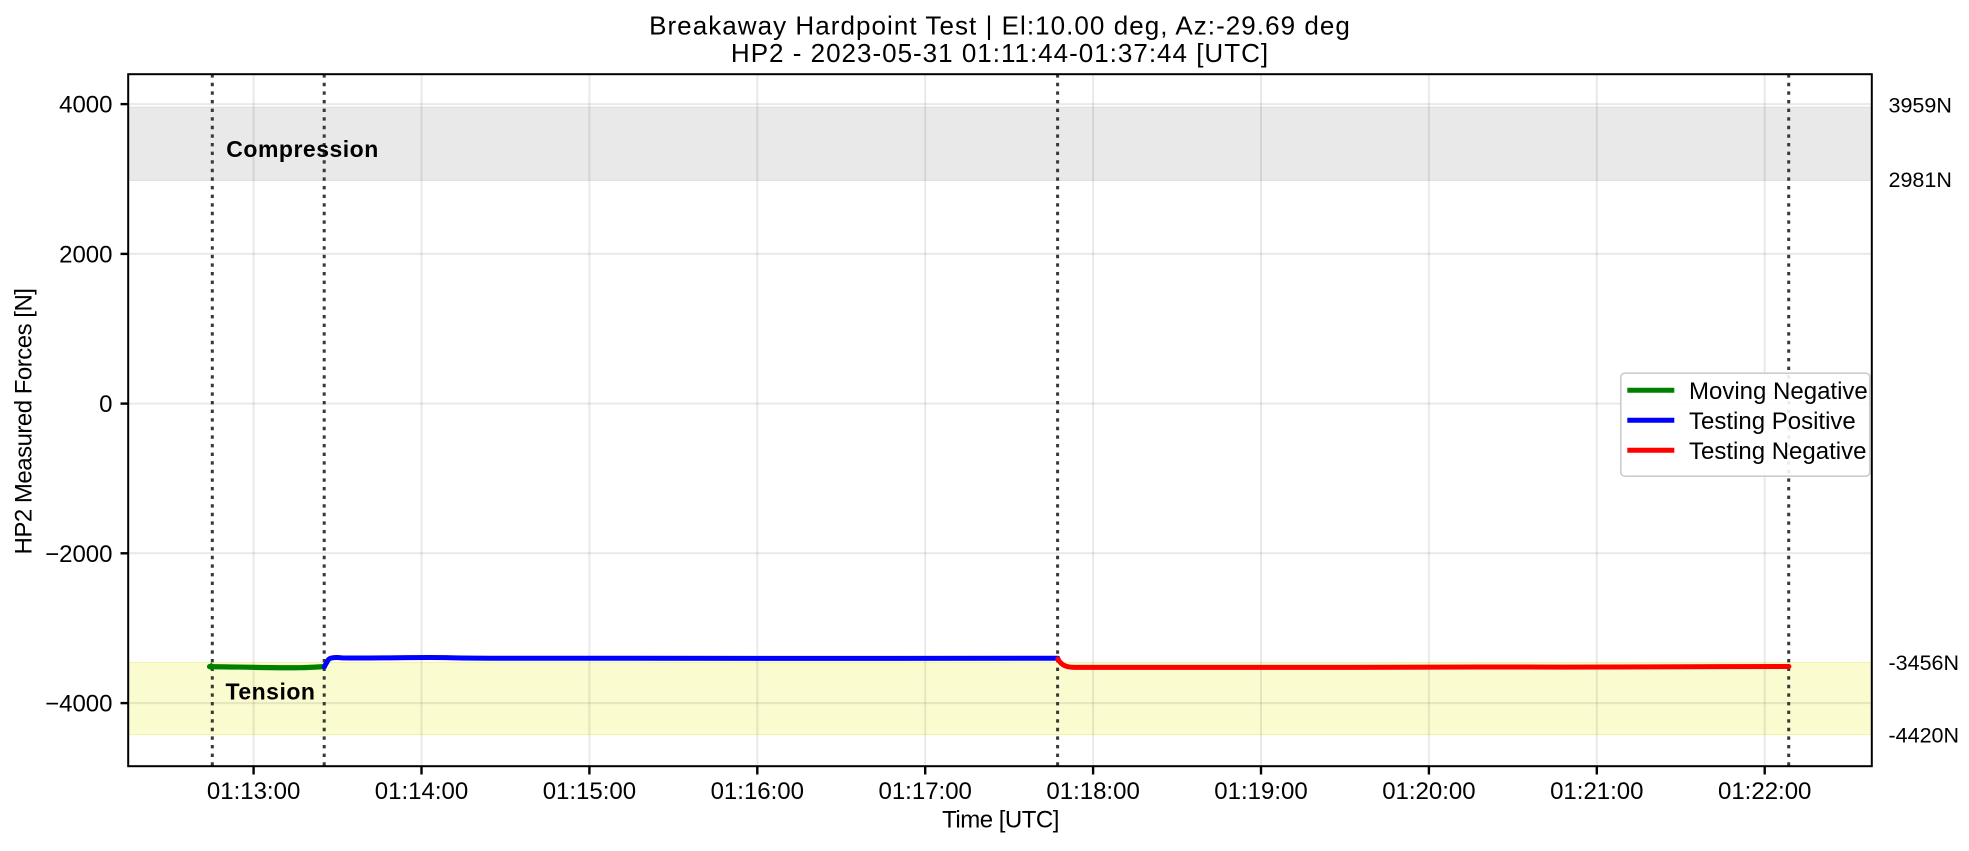 This screenshot has height=851, width=1969. What do you see at coordinates (1596, 791) in the screenshot?
I see `svg-text: 01:21:00` at bounding box center [1596, 791].